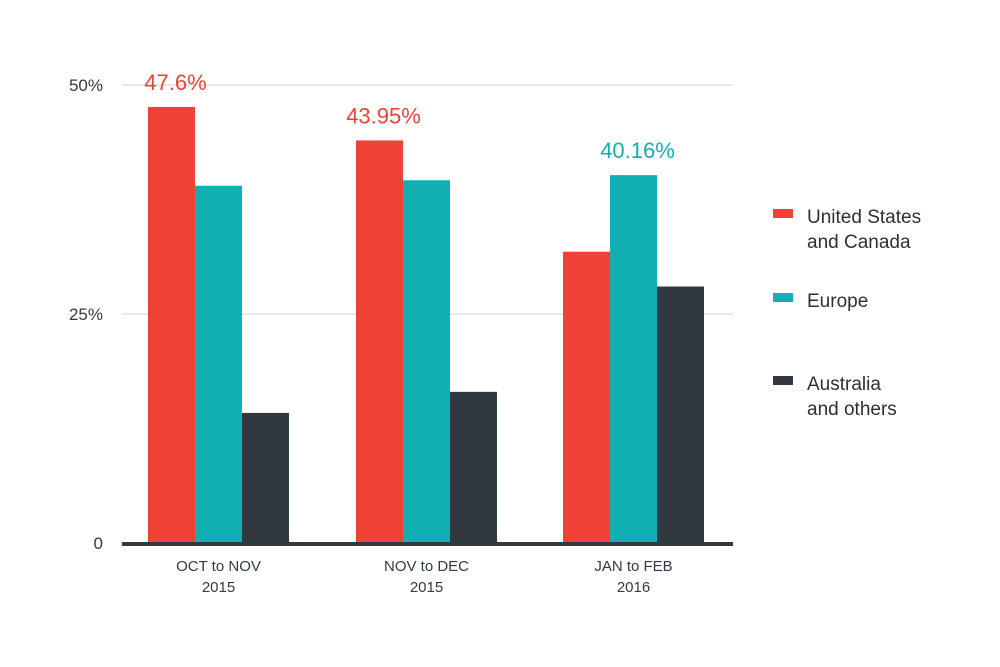  What do you see at coordinates (175, 82) in the screenshot?
I see `data-label: 47.6%` at bounding box center [175, 82].